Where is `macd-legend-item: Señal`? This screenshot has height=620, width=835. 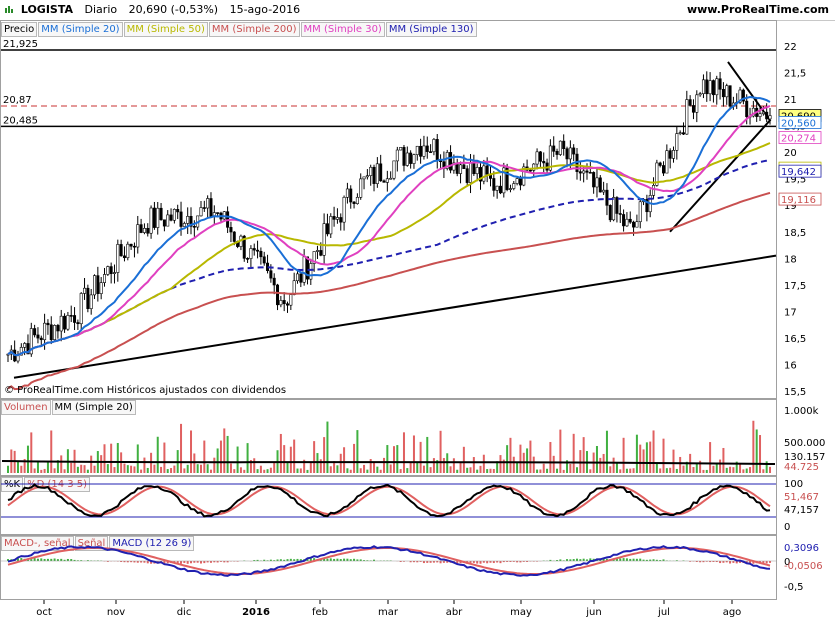
macd-legend-item: Señal is located at coordinates (91, 543).